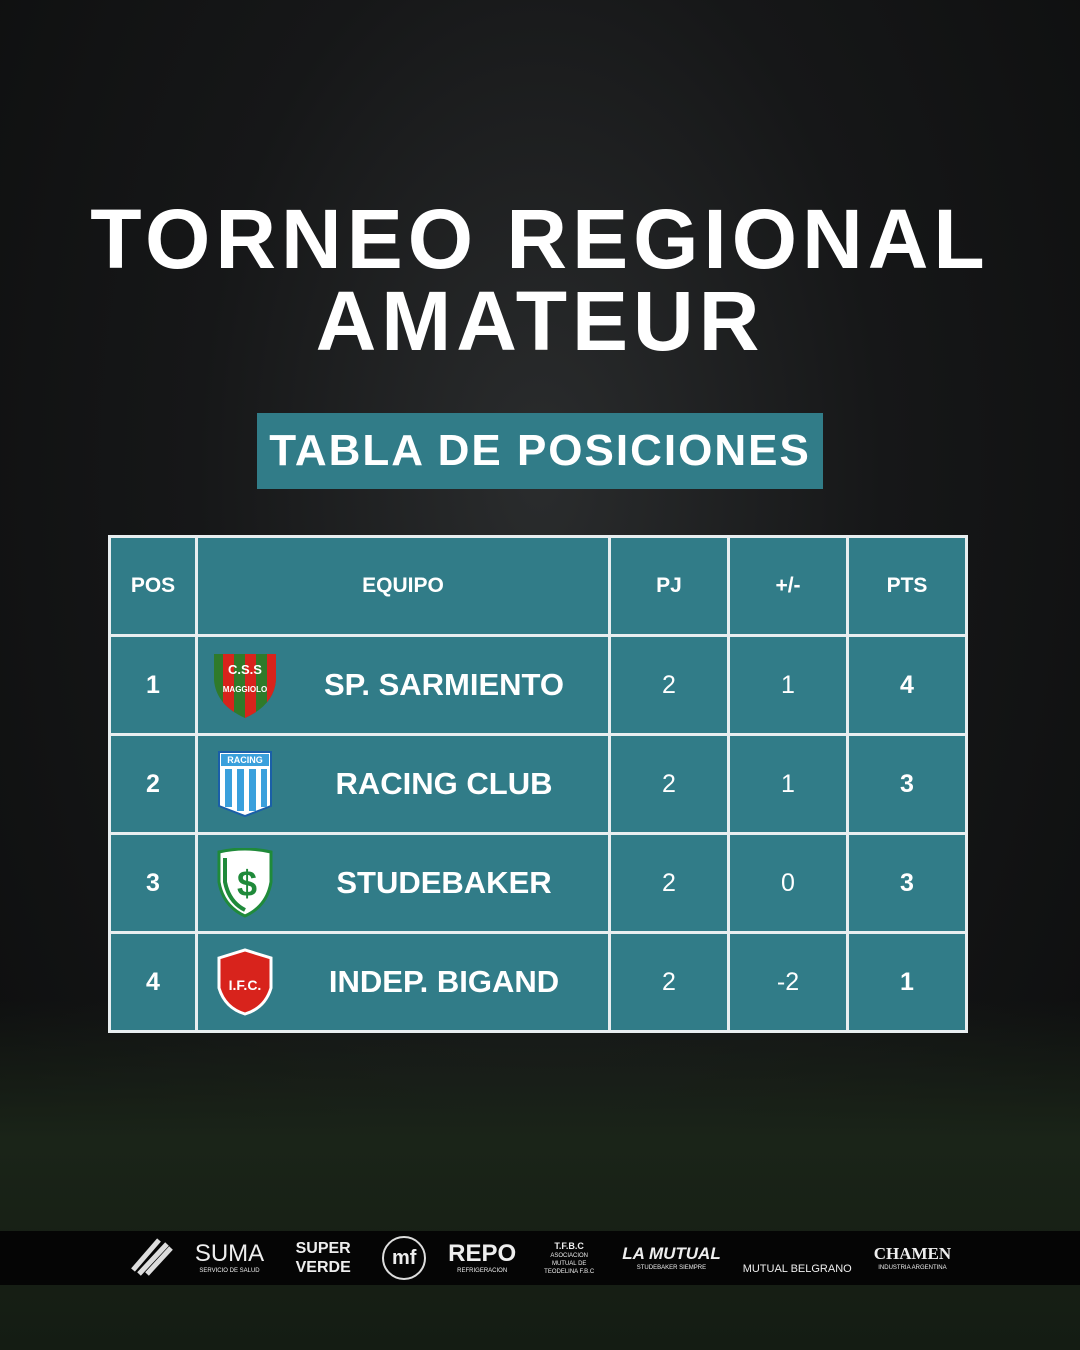  What do you see at coordinates (797, 1269) in the screenshot?
I see `sponsor-logo-mutual-belgrano: MUTUAL BELGRANO` at bounding box center [797, 1269].